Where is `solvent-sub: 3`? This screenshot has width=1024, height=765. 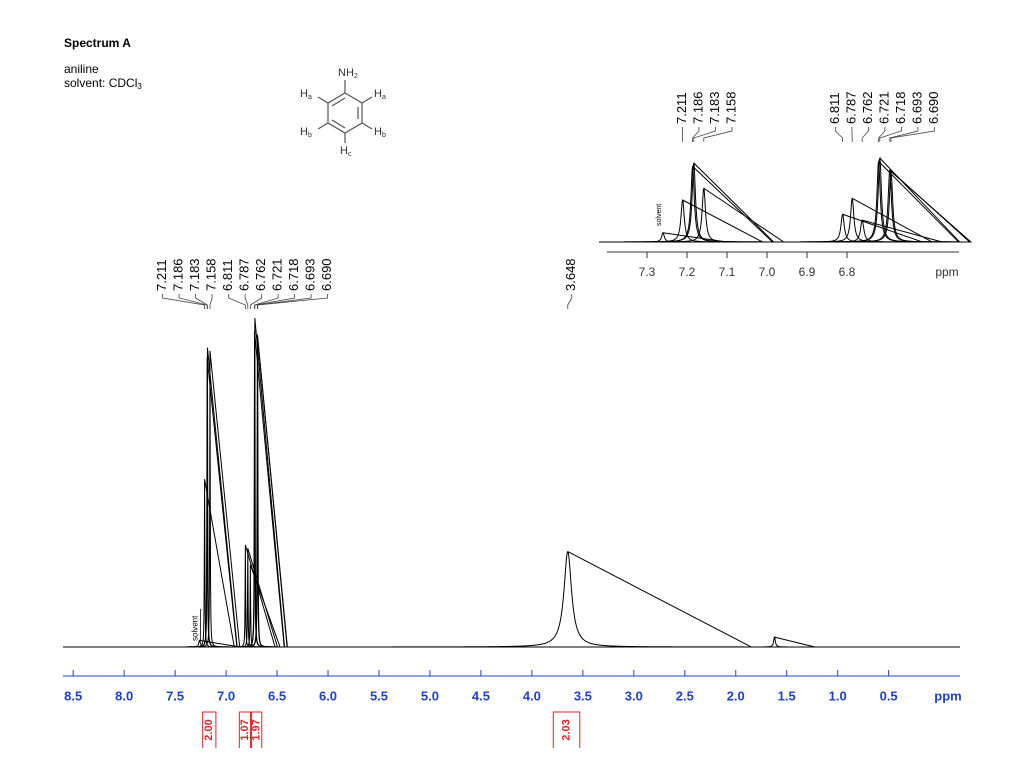 solvent-sub: 3 is located at coordinates (139, 86).